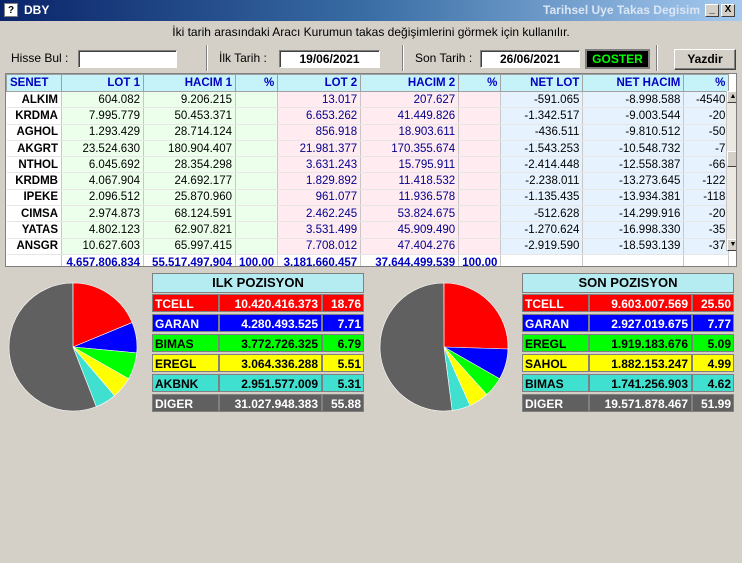 The height and width of the screenshot is (563, 742). I want to click on position-row: AKBNK 2.951.577.009 5.31, so click(258, 383).